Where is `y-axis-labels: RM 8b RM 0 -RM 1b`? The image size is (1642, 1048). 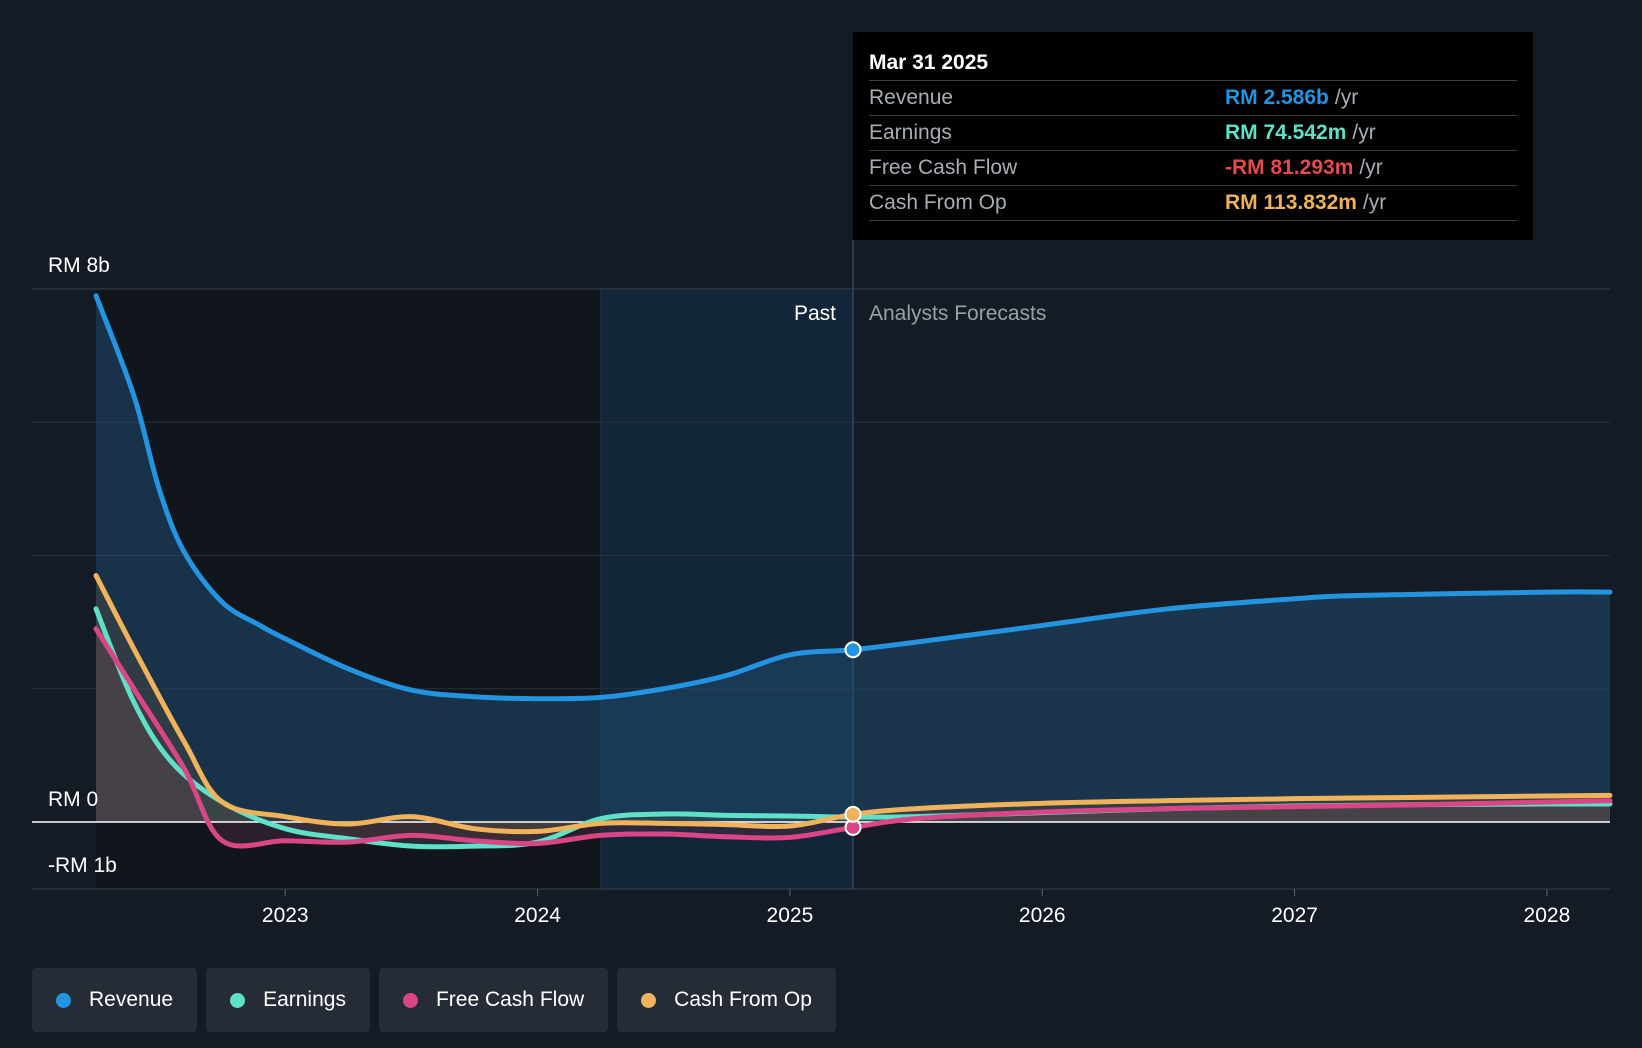
y-axis-labels: RM 8b RM 0 -RM 1b is located at coordinates (82, 565).